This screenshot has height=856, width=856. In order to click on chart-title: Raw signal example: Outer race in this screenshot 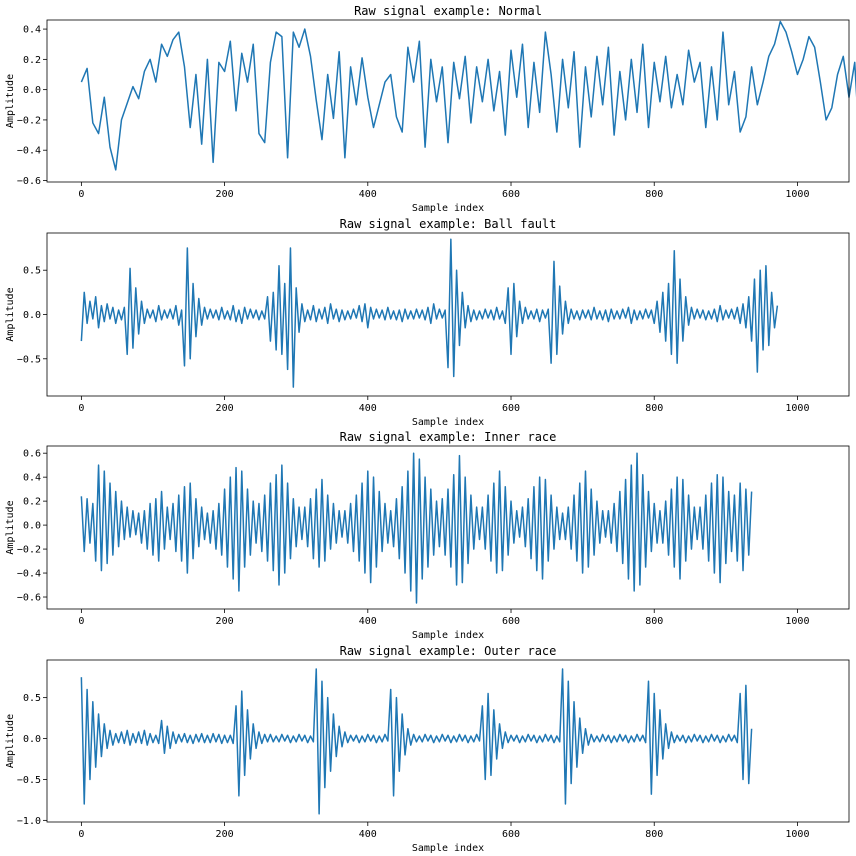, I will do `click(448, 651)`.